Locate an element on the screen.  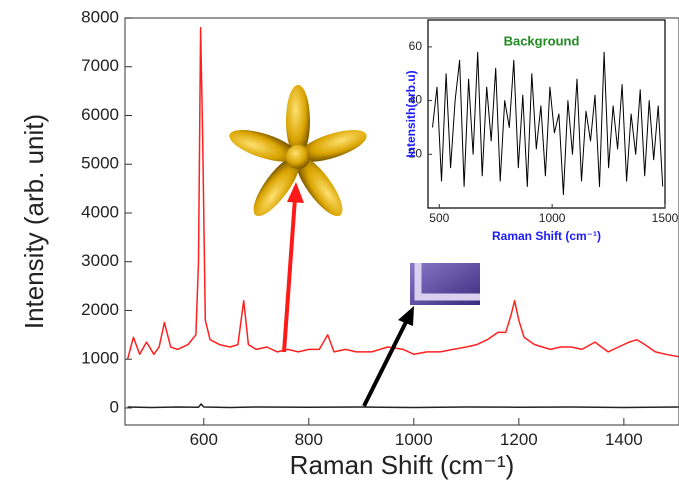
black-arrow is located at coordinates (388, 356).